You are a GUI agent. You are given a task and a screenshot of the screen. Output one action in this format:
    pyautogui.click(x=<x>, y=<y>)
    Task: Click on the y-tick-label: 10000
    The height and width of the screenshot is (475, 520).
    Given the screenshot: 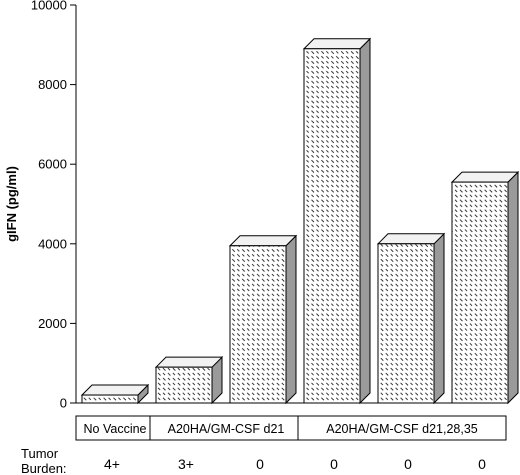 What is the action you would take?
    pyautogui.click(x=49, y=6)
    